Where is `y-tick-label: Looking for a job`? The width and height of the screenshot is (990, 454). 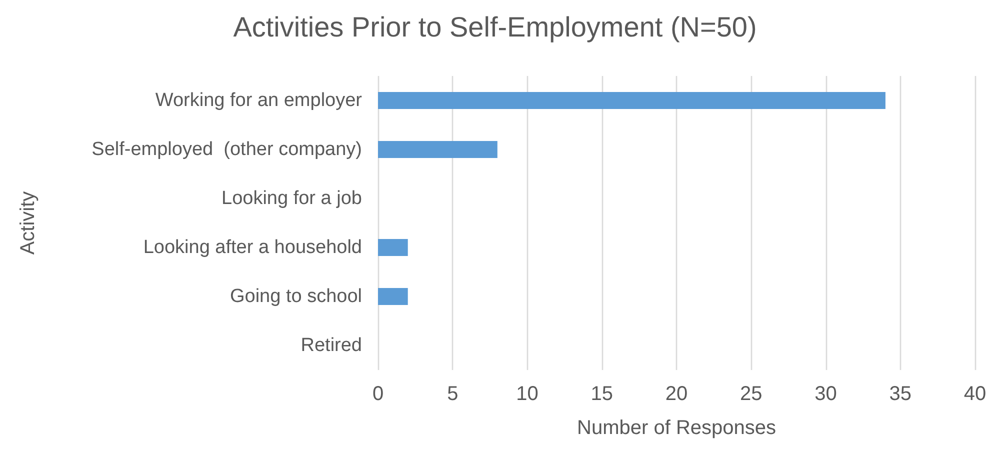 y-tick-label: Looking for a job is located at coordinates (292, 198).